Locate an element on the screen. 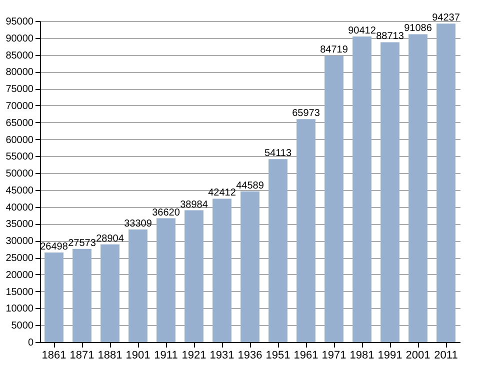  data-label: 42412 is located at coordinates (222, 193).